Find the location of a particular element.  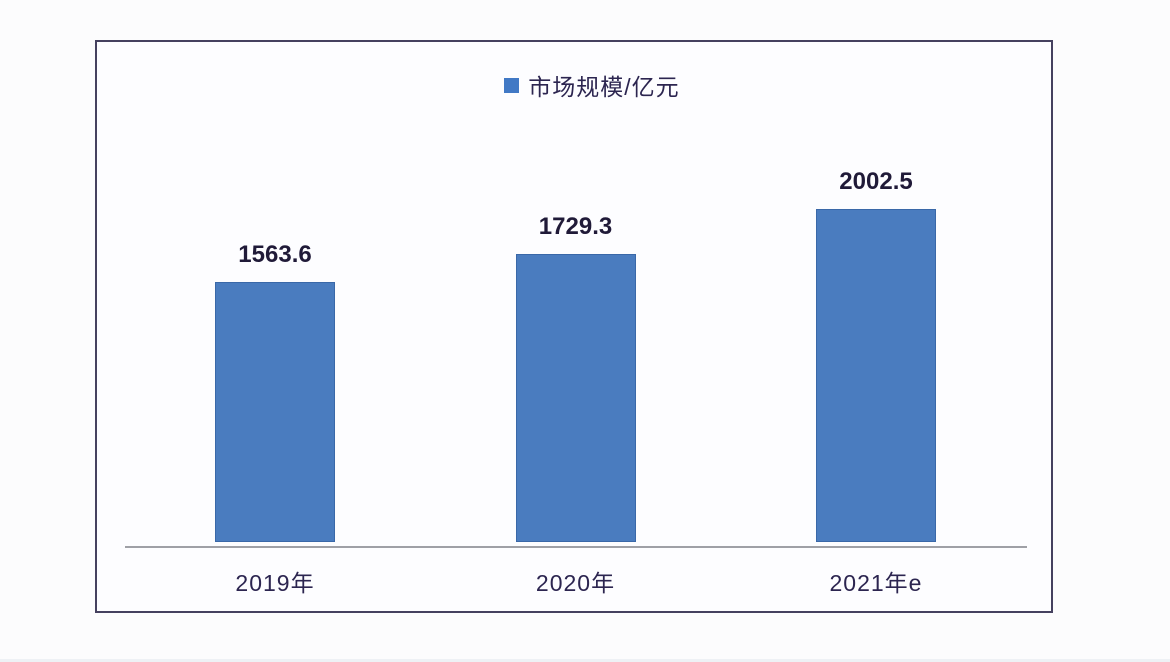

legend-label: 市场规模/亿元 is located at coordinates (604, 87).